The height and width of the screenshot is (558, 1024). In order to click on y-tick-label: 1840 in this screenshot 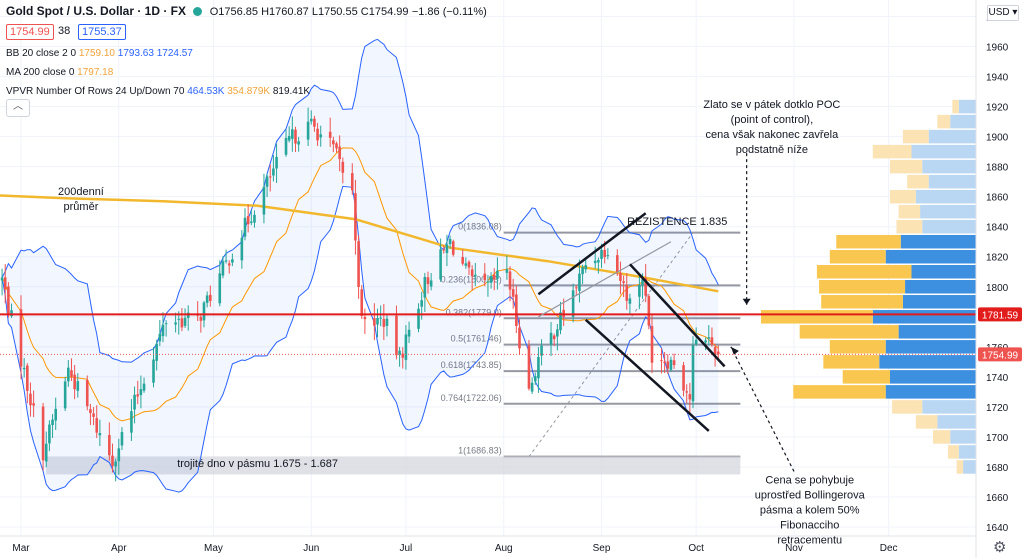, I will do `click(997, 228)`.